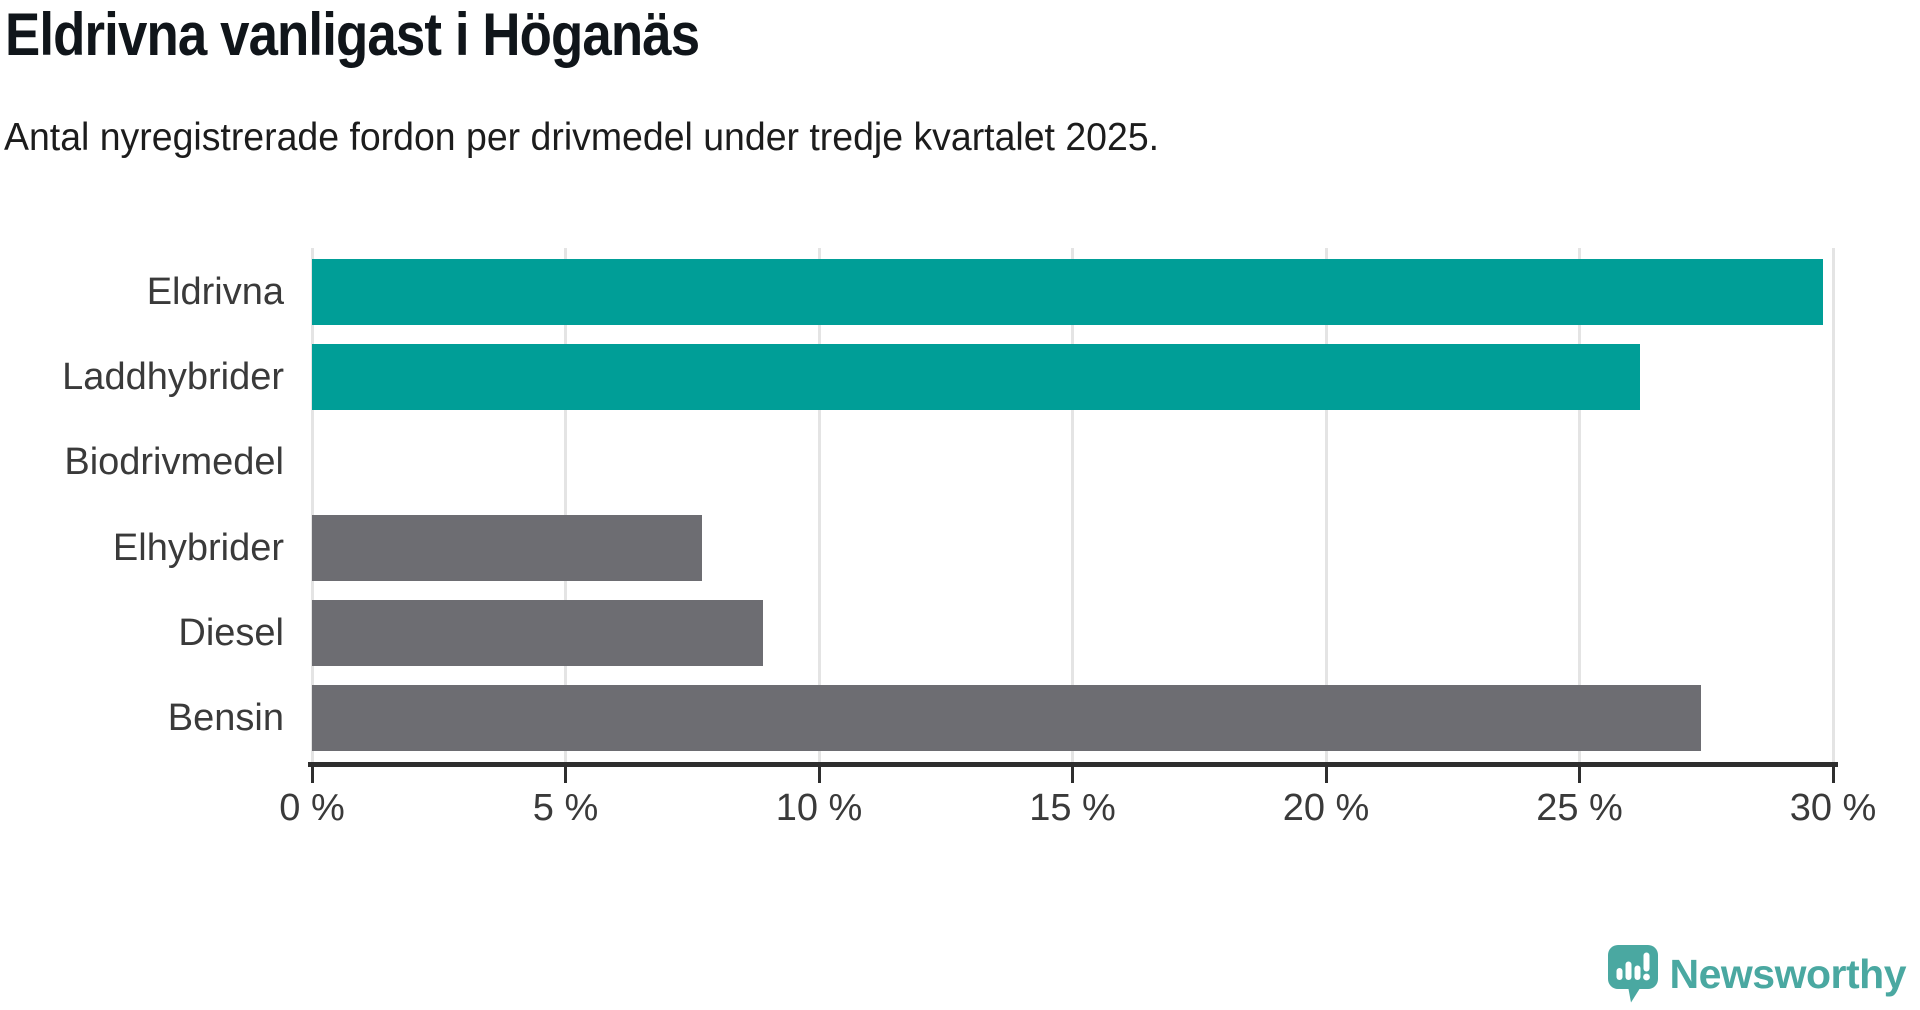 The width and height of the screenshot is (1920, 1010). Describe the element at coordinates (1067, 292) in the screenshot. I see `bar-eldrivna` at that location.